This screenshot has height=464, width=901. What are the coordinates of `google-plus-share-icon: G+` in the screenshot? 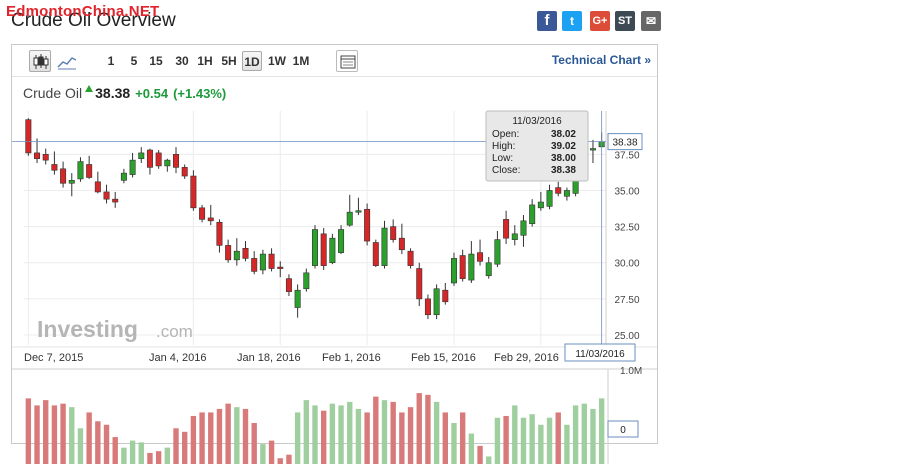 It's located at (600, 21).